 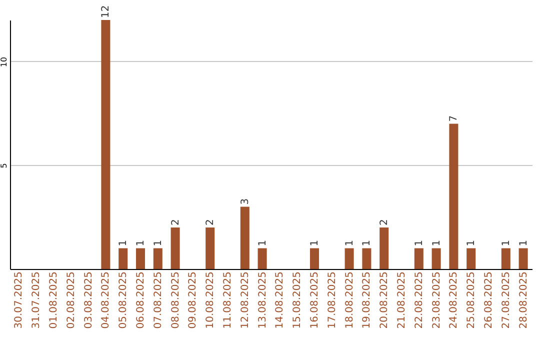 I want to click on x-tick-label: 26.08.2025, so click(x=489, y=300).